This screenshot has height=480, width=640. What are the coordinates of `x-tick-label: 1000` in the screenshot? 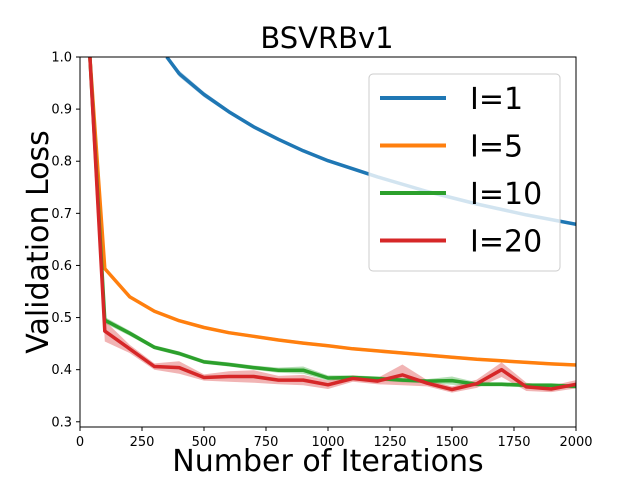 It's located at (327, 442).